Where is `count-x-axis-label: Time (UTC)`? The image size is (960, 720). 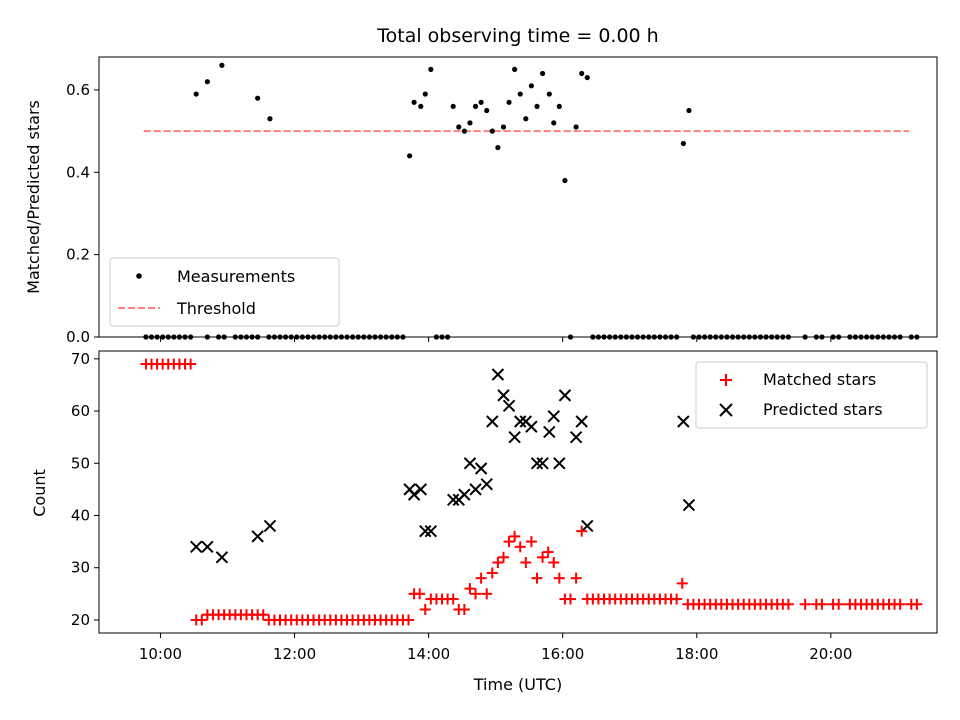
count-x-axis-label: Time (UTC) is located at coordinates (517, 684).